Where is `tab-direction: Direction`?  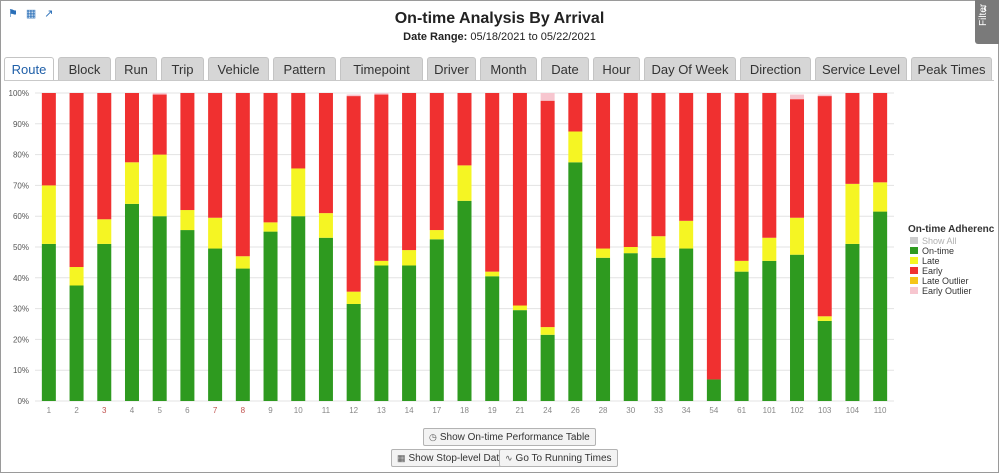 tab-direction: Direction is located at coordinates (775, 69).